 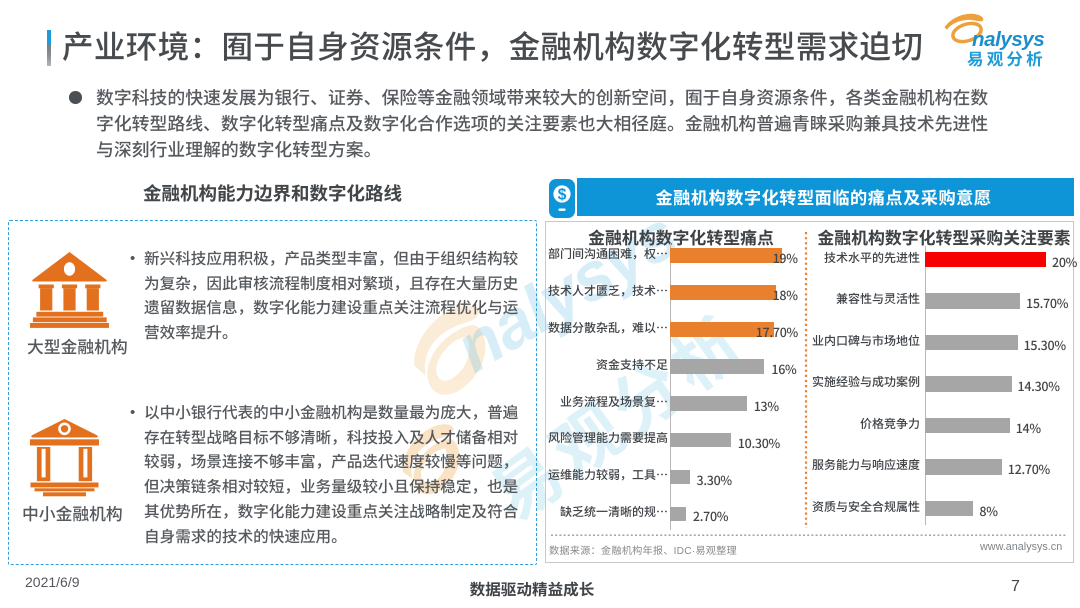 I want to click on svg-text: nalysys, so click(x=1008, y=39).